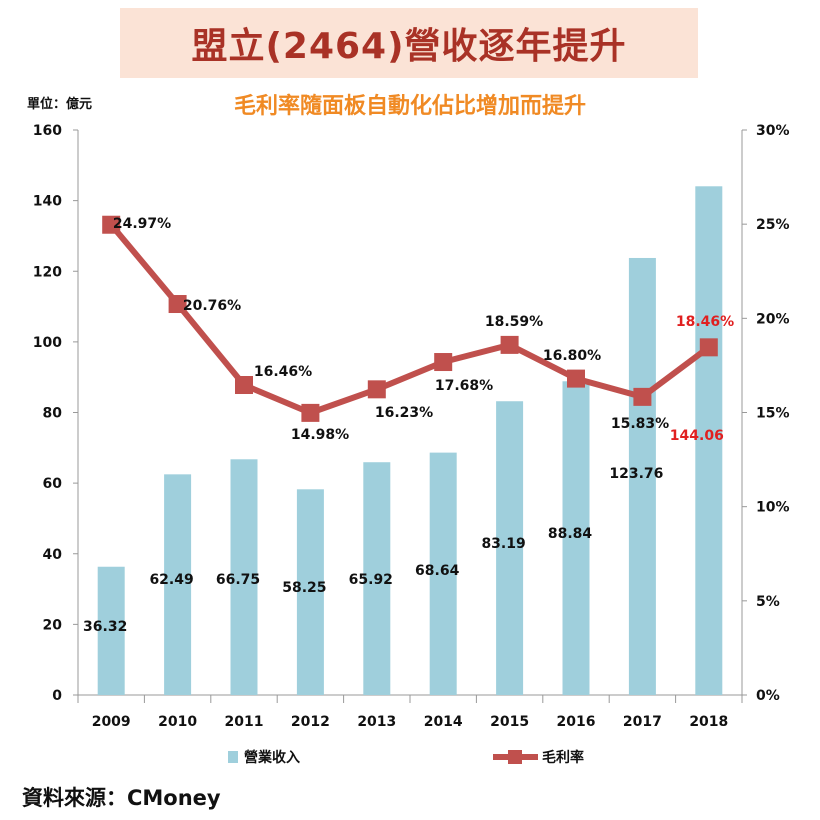  I want to click on revenue-value-label: 68.64, so click(437, 571).